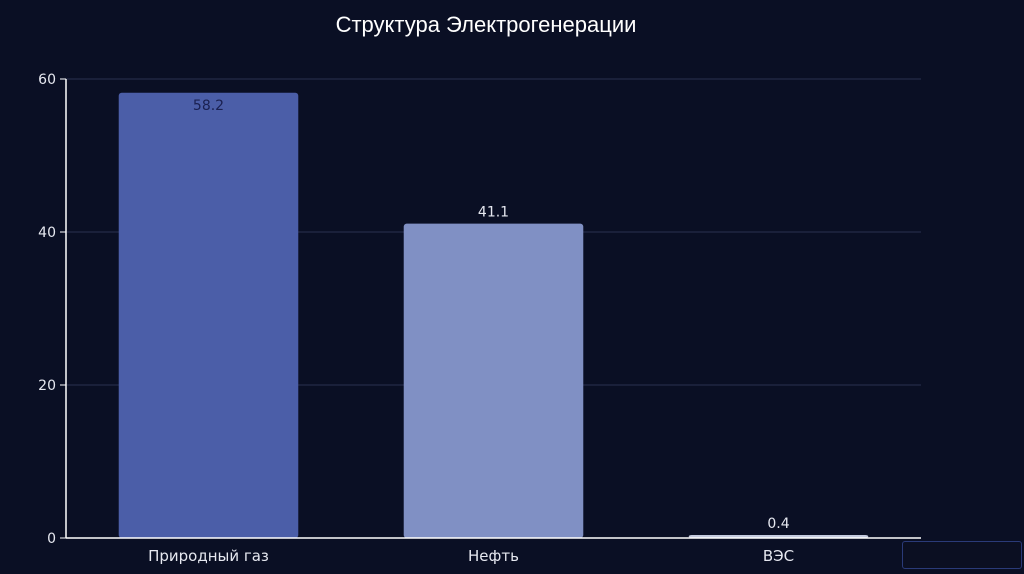 The height and width of the screenshot is (574, 1024). Describe the element at coordinates (51, 539) in the screenshot. I see `y-tick-label: 0` at that location.